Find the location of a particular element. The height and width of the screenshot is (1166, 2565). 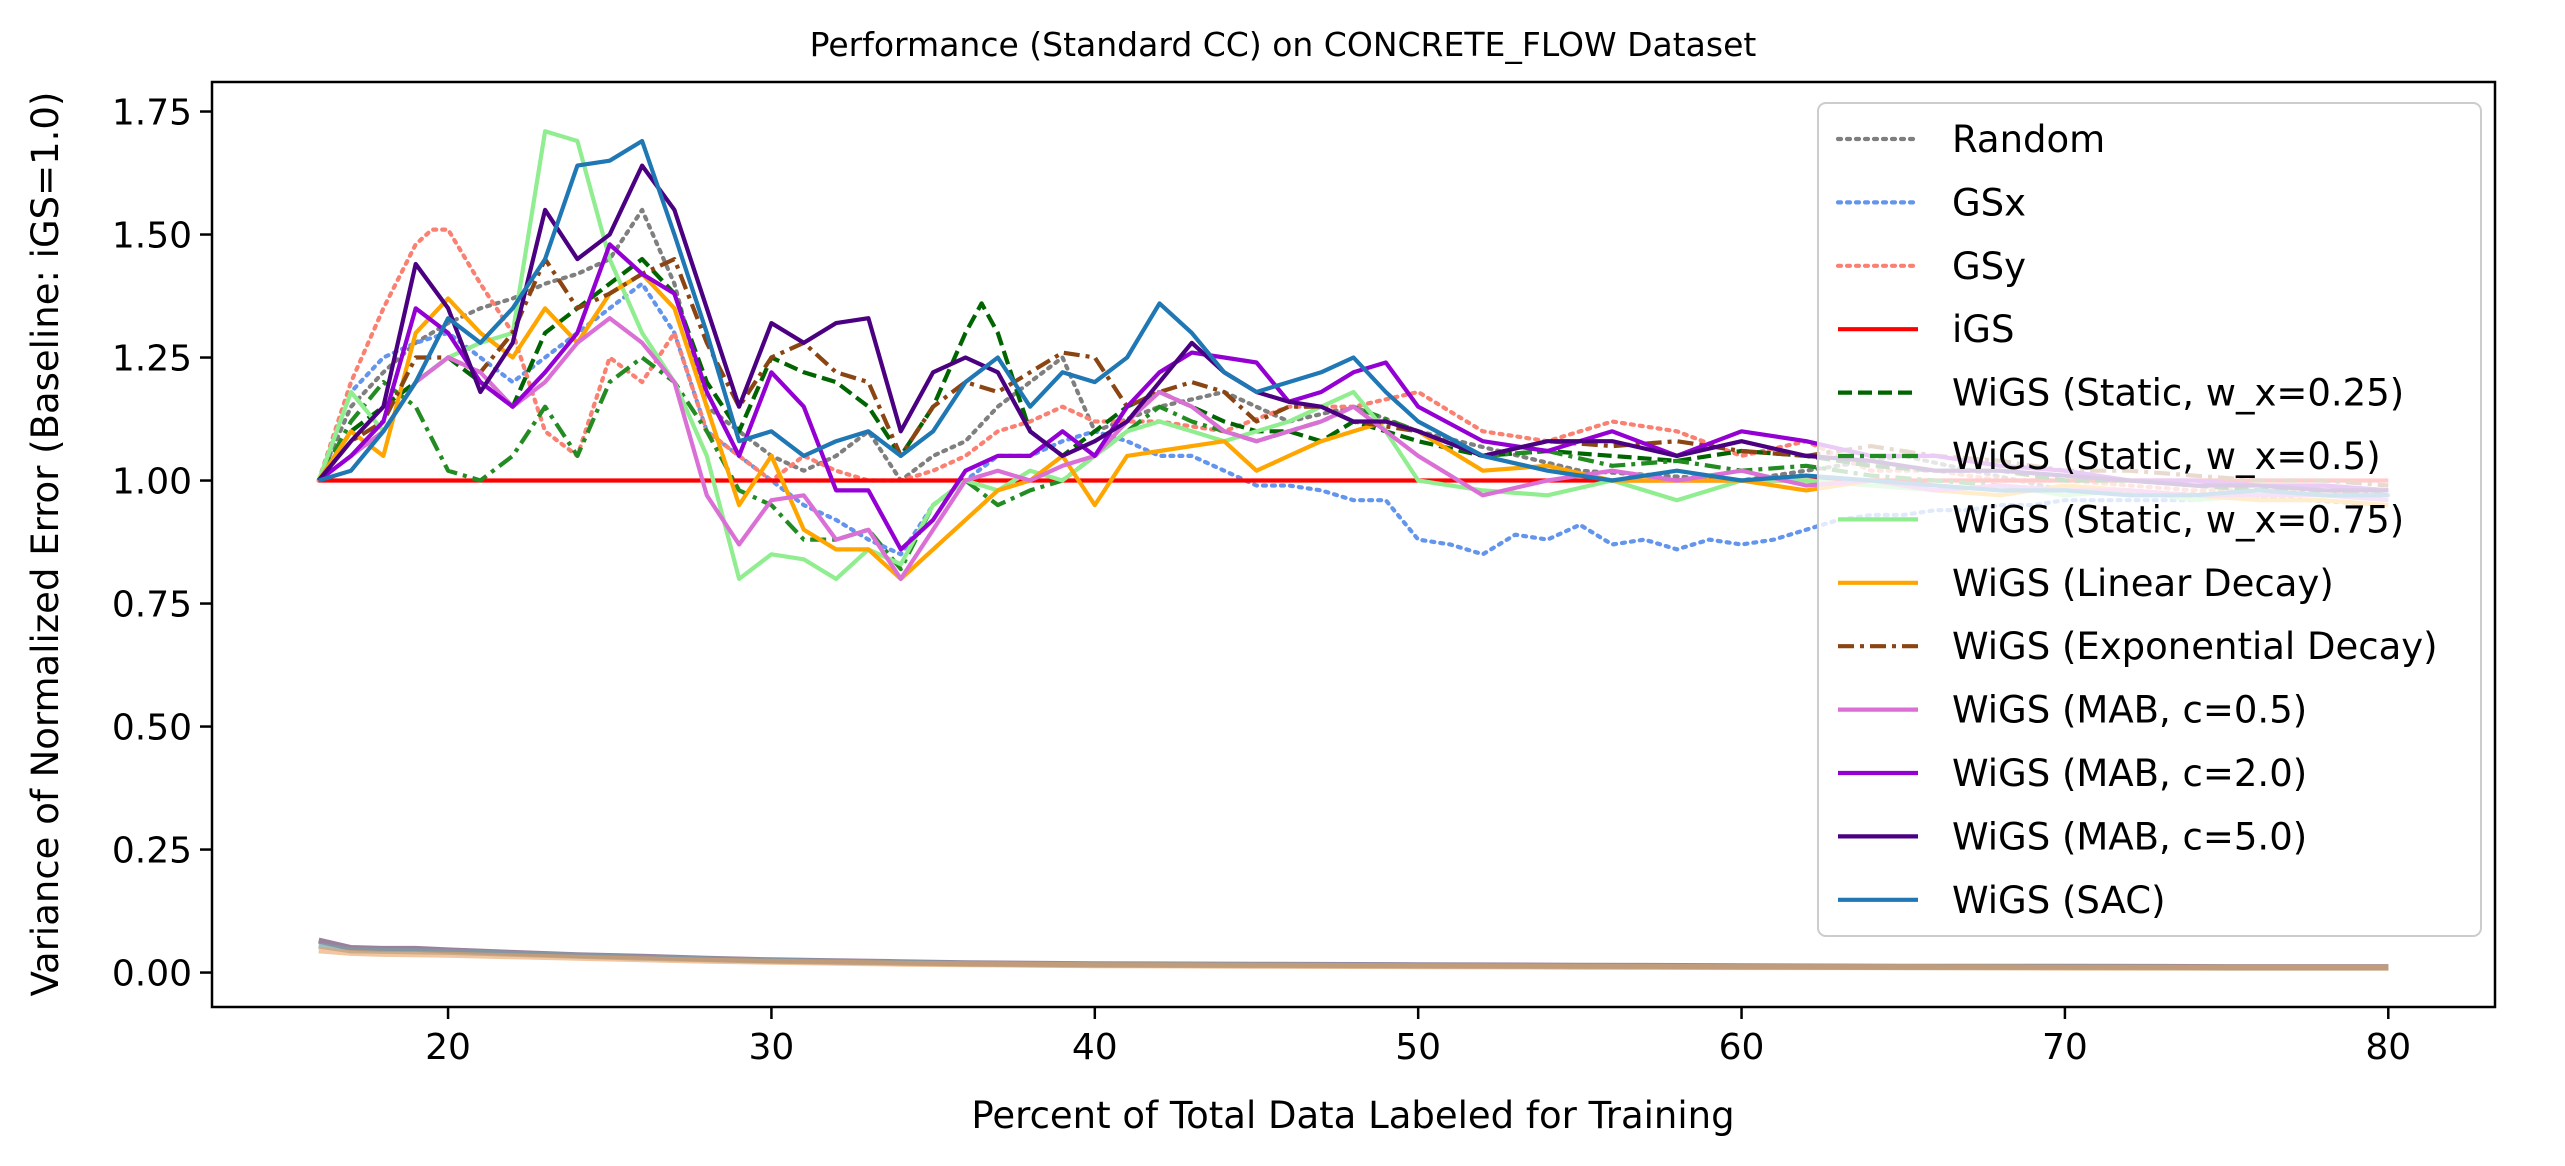

y-tick-label: 0.75 is located at coordinates (152, 605).